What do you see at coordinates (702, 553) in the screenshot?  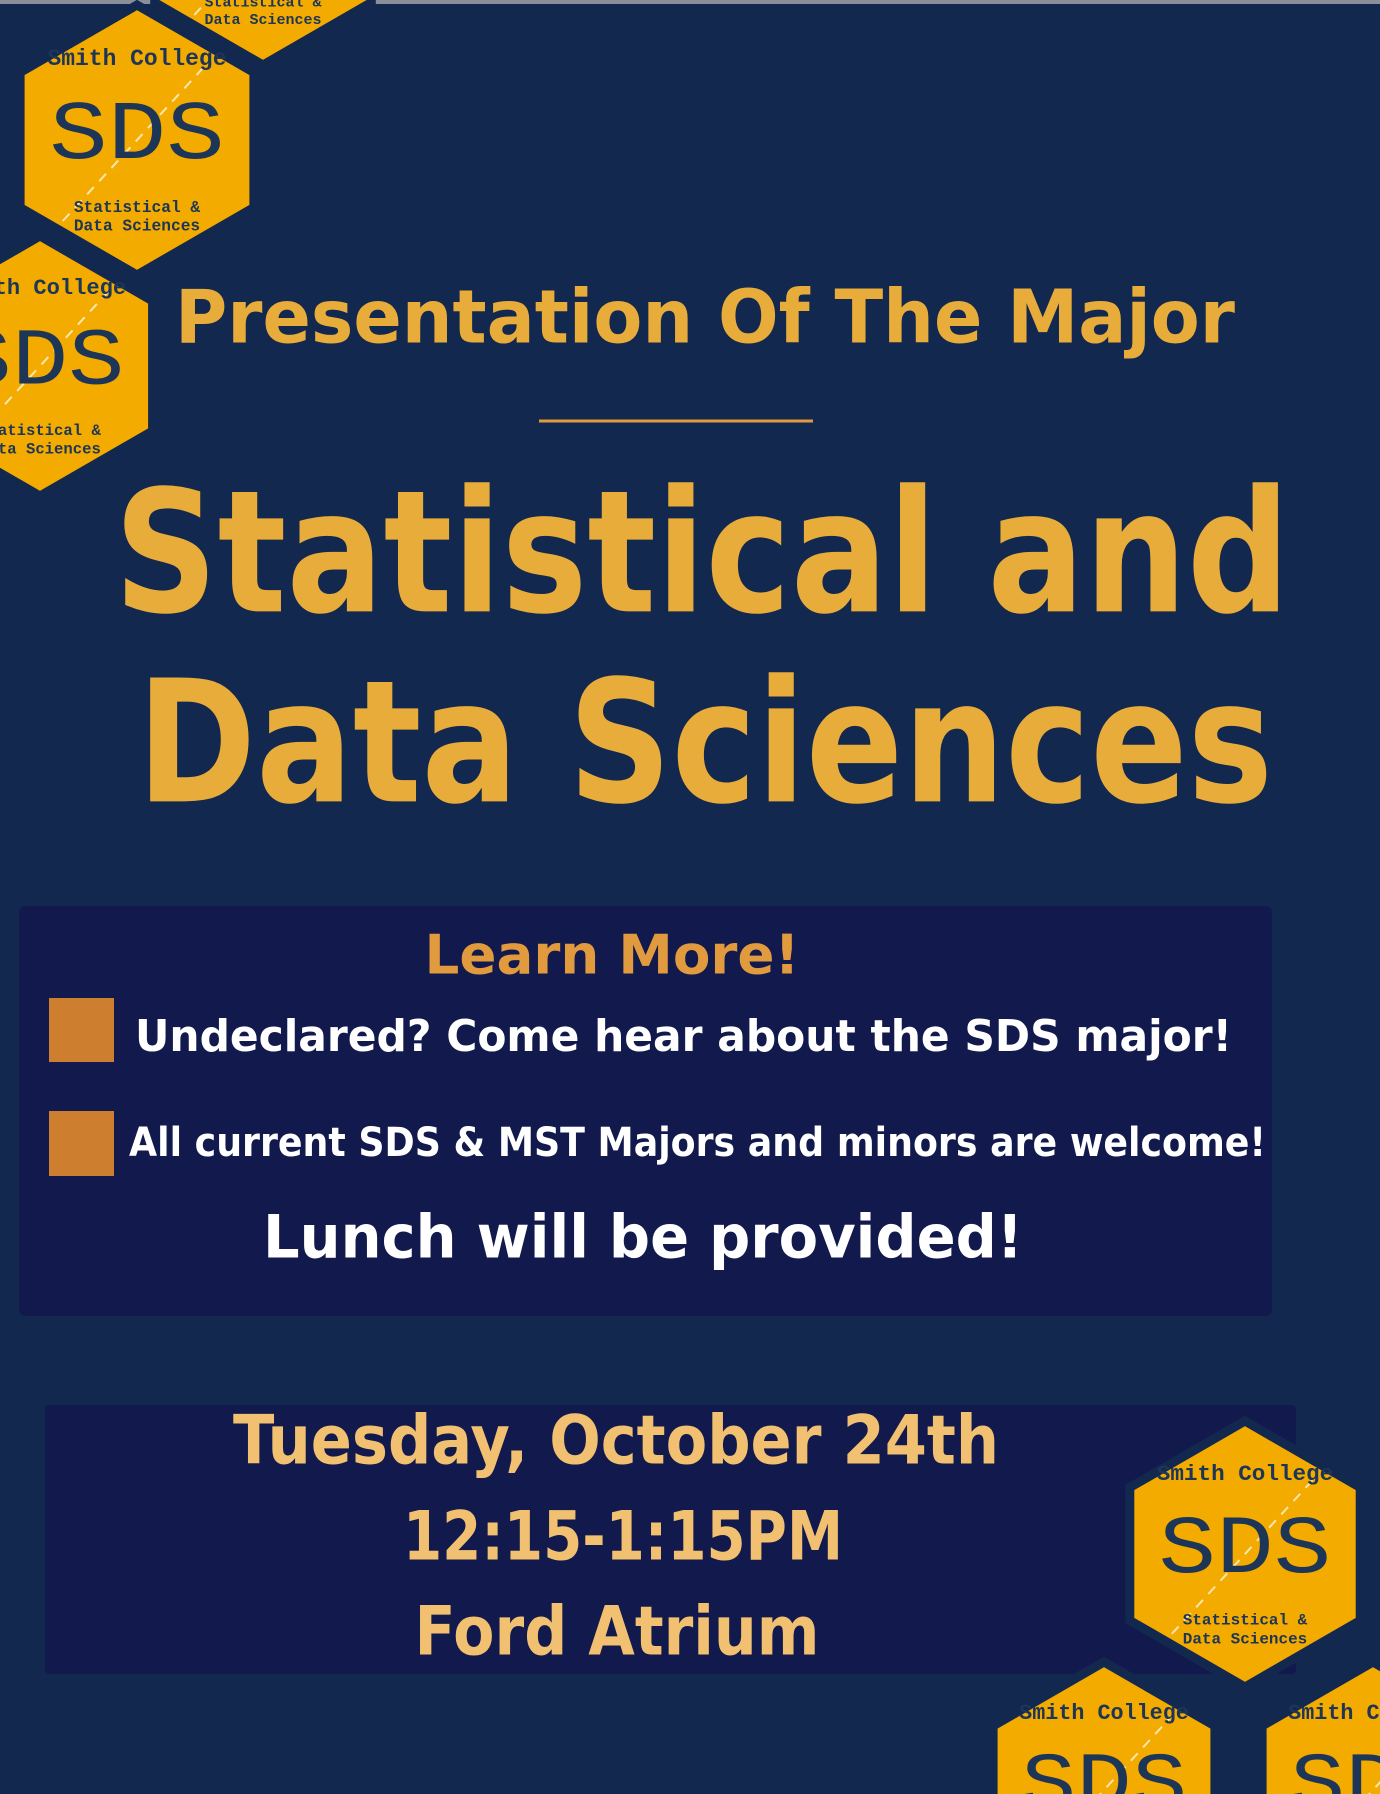 I see `heading-line: Statistical and` at bounding box center [702, 553].